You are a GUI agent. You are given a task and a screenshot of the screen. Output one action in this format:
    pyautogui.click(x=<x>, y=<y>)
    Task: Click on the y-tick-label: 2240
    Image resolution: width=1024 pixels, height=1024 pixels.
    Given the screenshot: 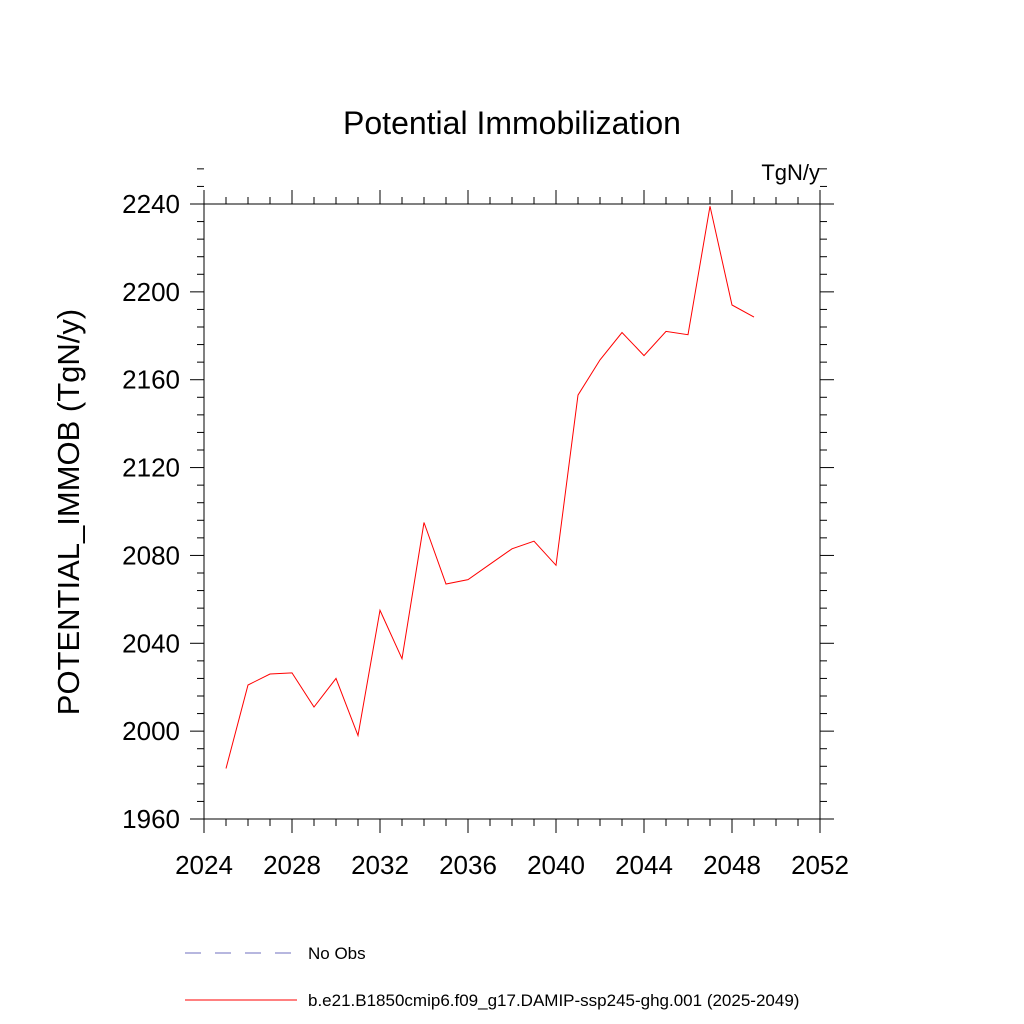 What is the action you would take?
    pyautogui.click(x=151, y=204)
    